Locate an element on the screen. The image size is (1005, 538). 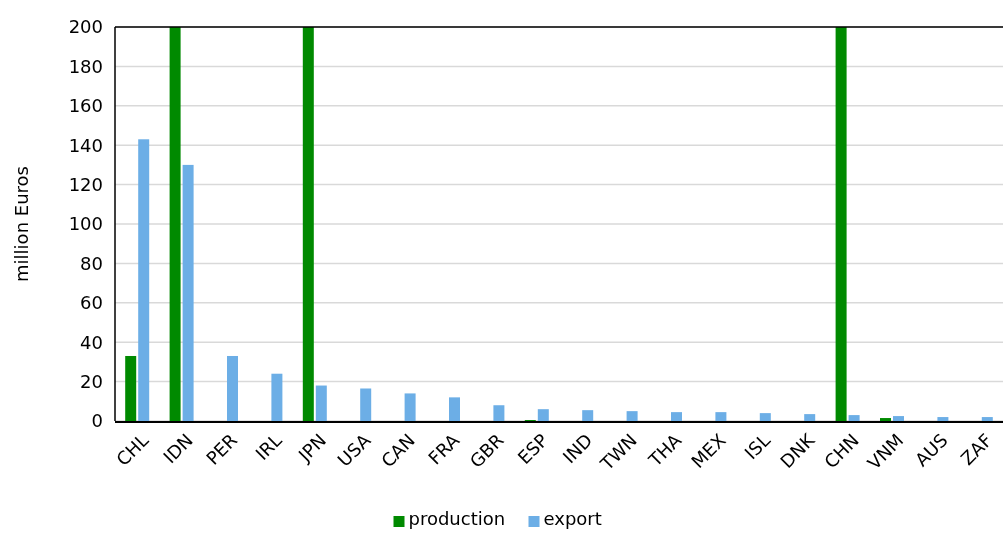
x-tick-label: FRA is located at coordinates (444, 448).